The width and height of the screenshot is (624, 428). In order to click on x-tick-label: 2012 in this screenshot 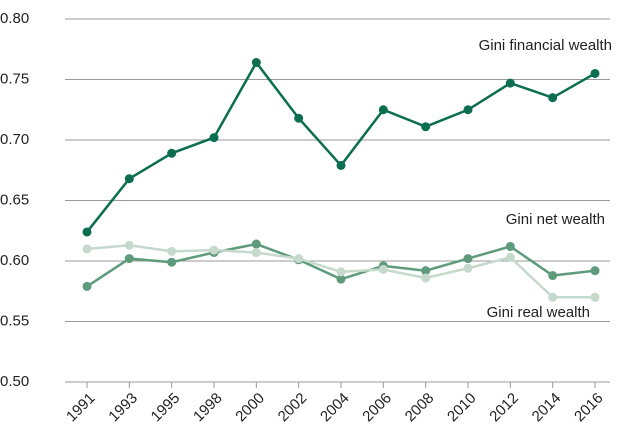, I will do `click(504, 408)`.